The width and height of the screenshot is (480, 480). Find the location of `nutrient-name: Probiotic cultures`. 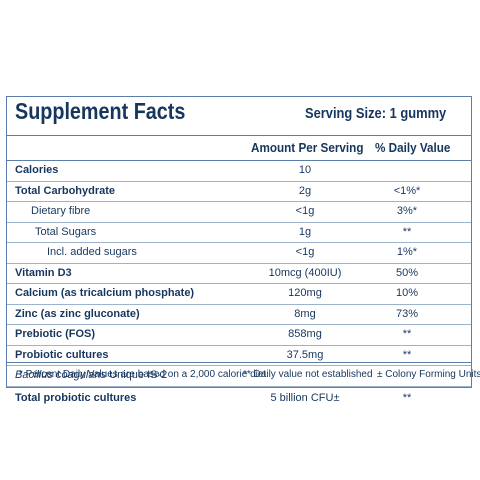

nutrient-name: Probiotic cultures is located at coordinates (62, 354).